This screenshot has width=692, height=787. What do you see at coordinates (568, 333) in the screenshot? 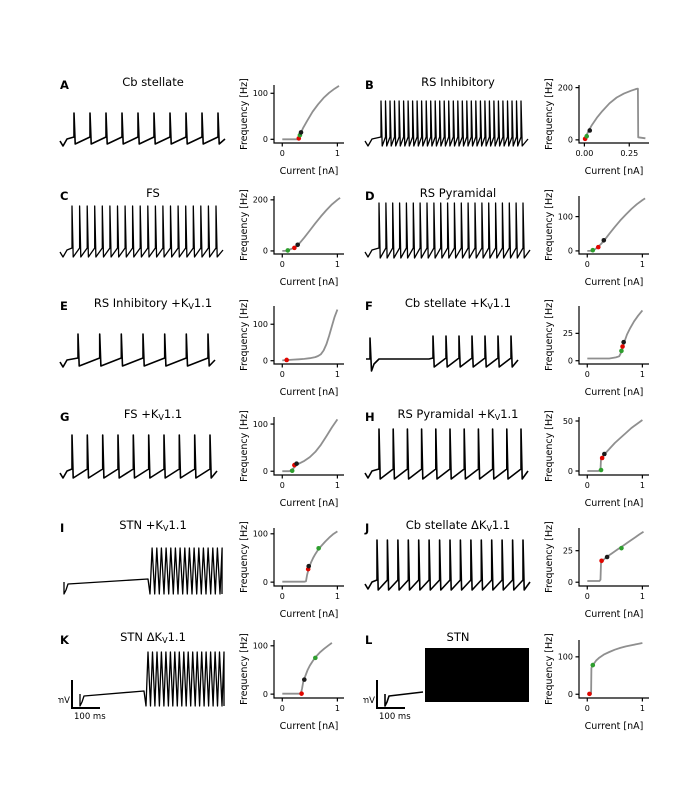
I see `y-tick-label: 25` at bounding box center [568, 333].